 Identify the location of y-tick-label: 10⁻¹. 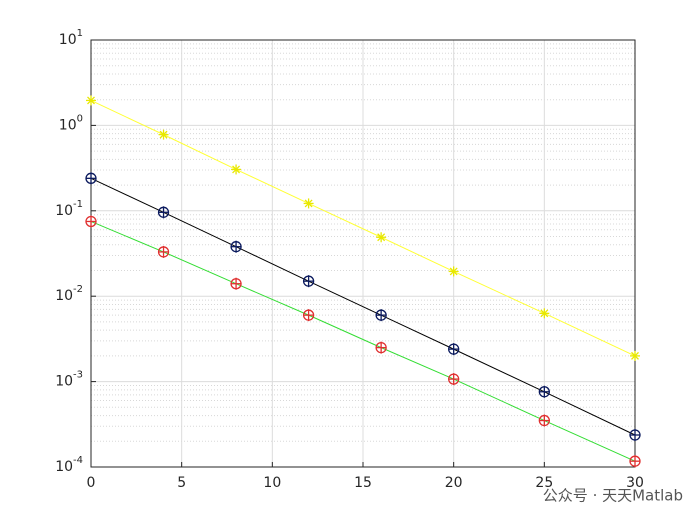
(69, 209).